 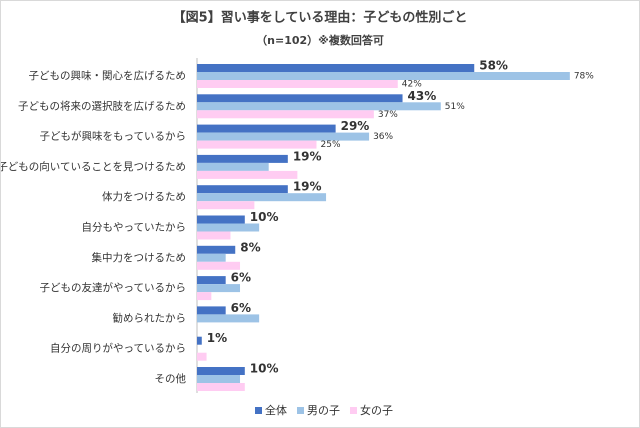 What do you see at coordinates (331, 145) in the screenshot?
I see `value-label: 25%` at bounding box center [331, 145].